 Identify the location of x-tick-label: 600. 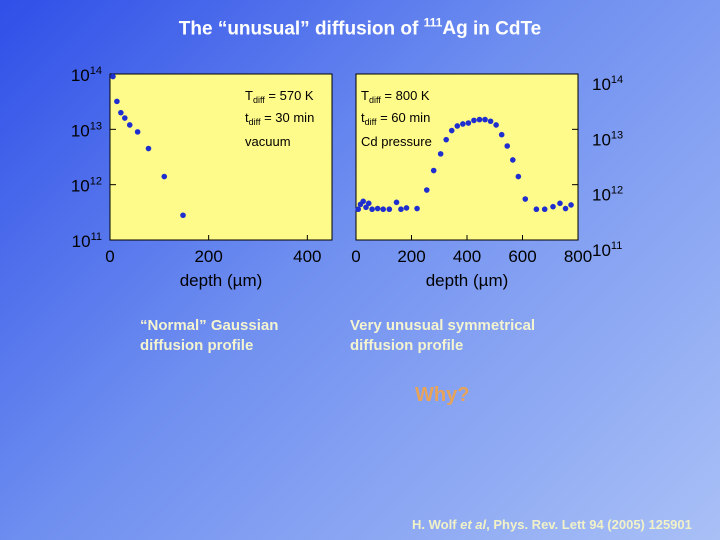
(522, 256).